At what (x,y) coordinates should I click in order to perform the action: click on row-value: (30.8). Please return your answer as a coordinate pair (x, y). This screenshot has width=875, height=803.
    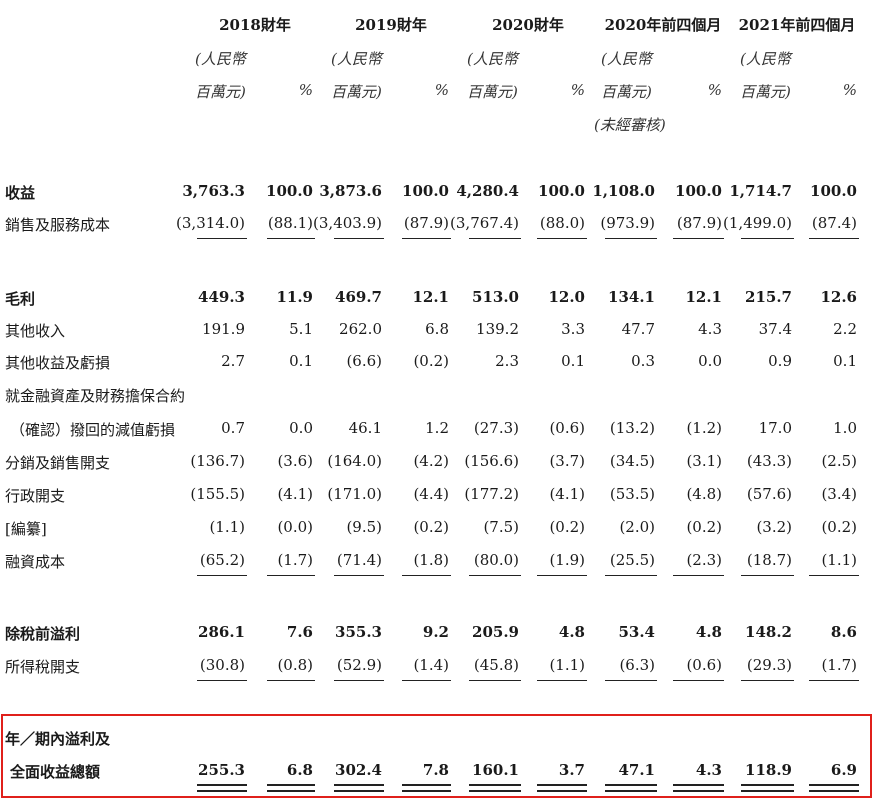
    Looking at the image, I should click on (222, 665).